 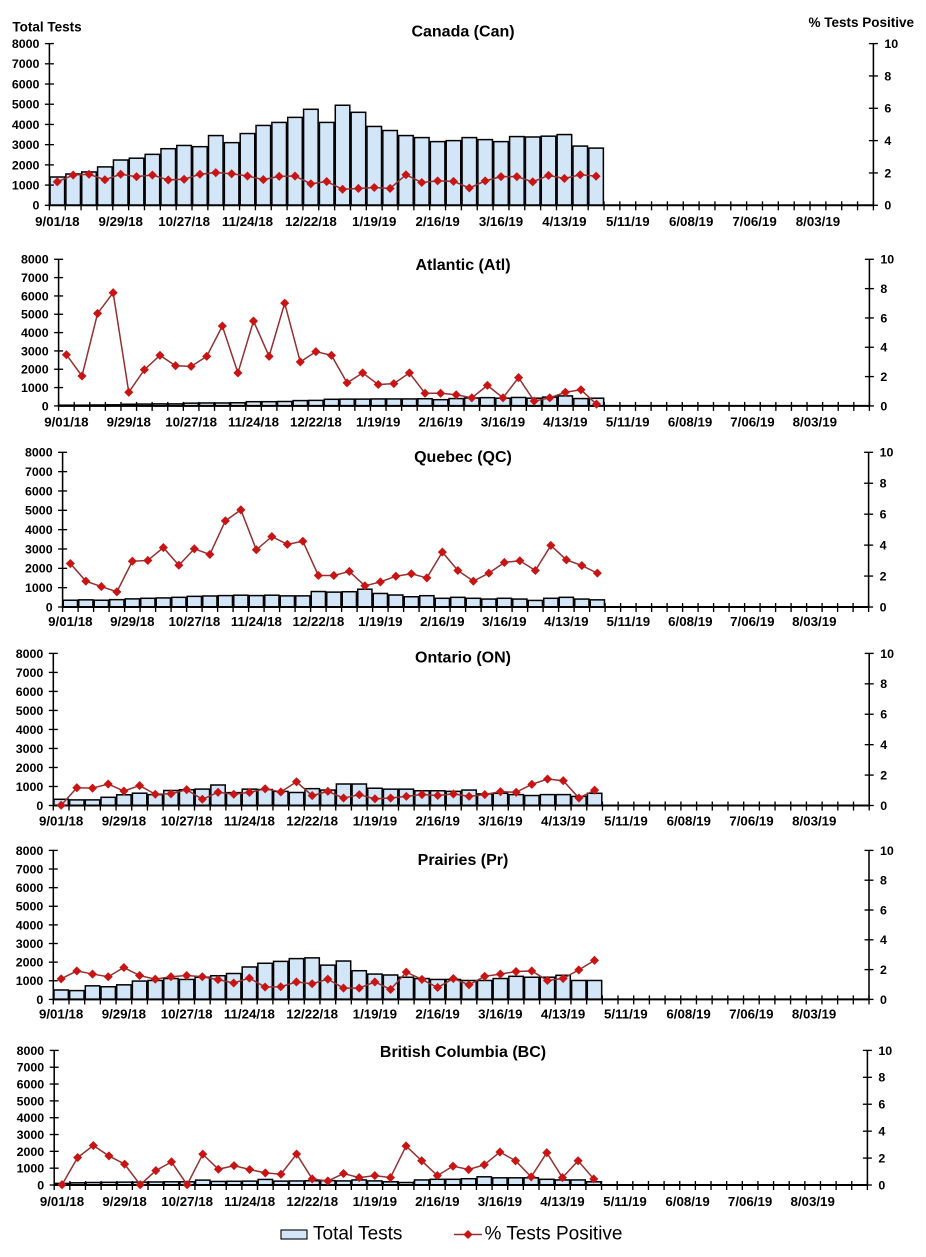 I want to click on svg-text: % Tests Positive, so click(x=861, y=22).